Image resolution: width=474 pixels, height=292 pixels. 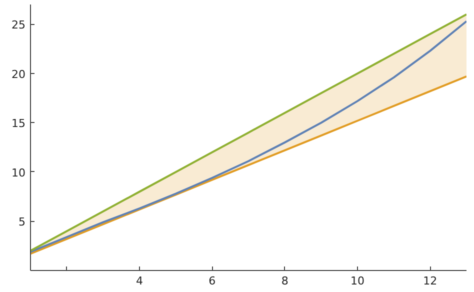 What do you see at coordinates (430, 281) in the screenshot?
I see `x-tick-label: 12` at bounding box center [430, 281].